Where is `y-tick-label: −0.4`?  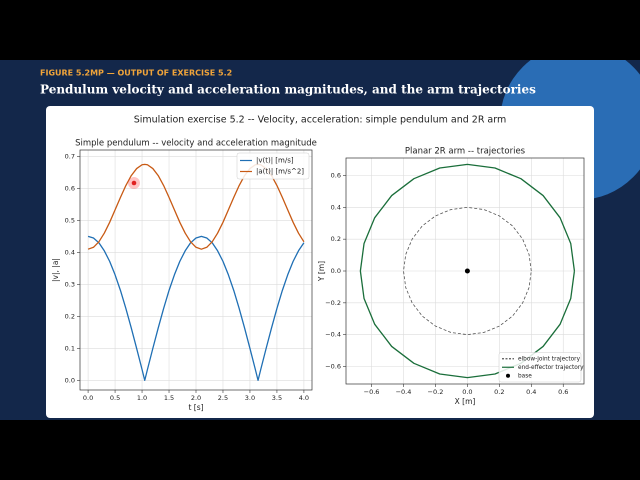
y-tick-label: −0.4 is located at coordinates (333, 335).